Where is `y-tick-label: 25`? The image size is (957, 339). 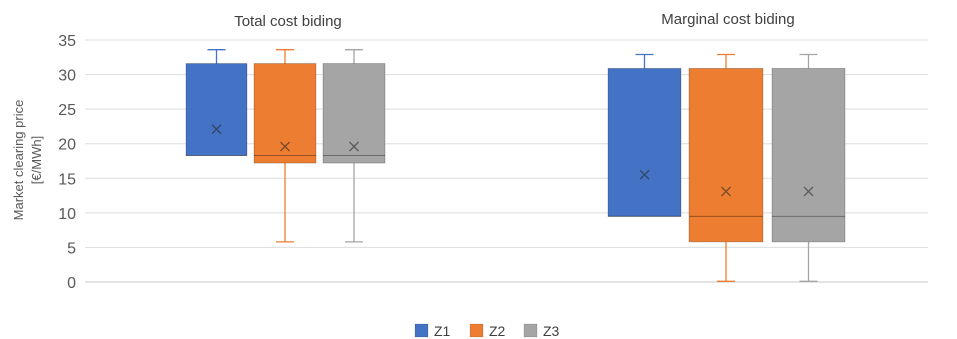
y-tick-label: 25 is located at coordinates (67, 110).